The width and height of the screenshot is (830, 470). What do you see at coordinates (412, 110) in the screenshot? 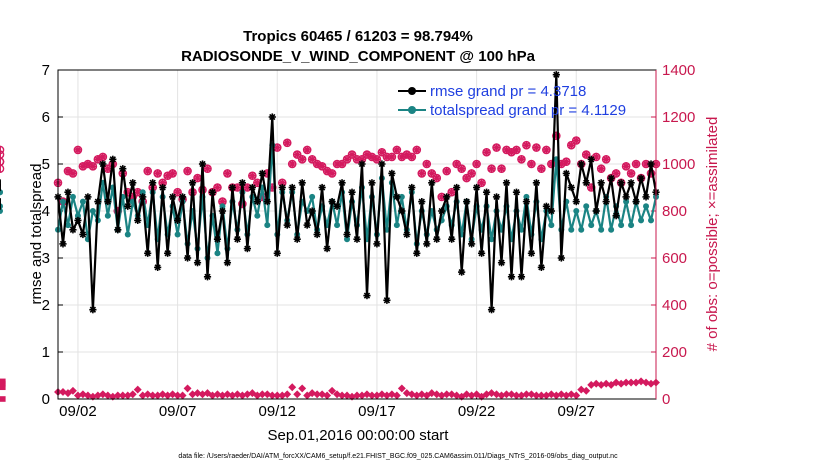
I see `legend-spread-marker` at bounding box center [412, 110].